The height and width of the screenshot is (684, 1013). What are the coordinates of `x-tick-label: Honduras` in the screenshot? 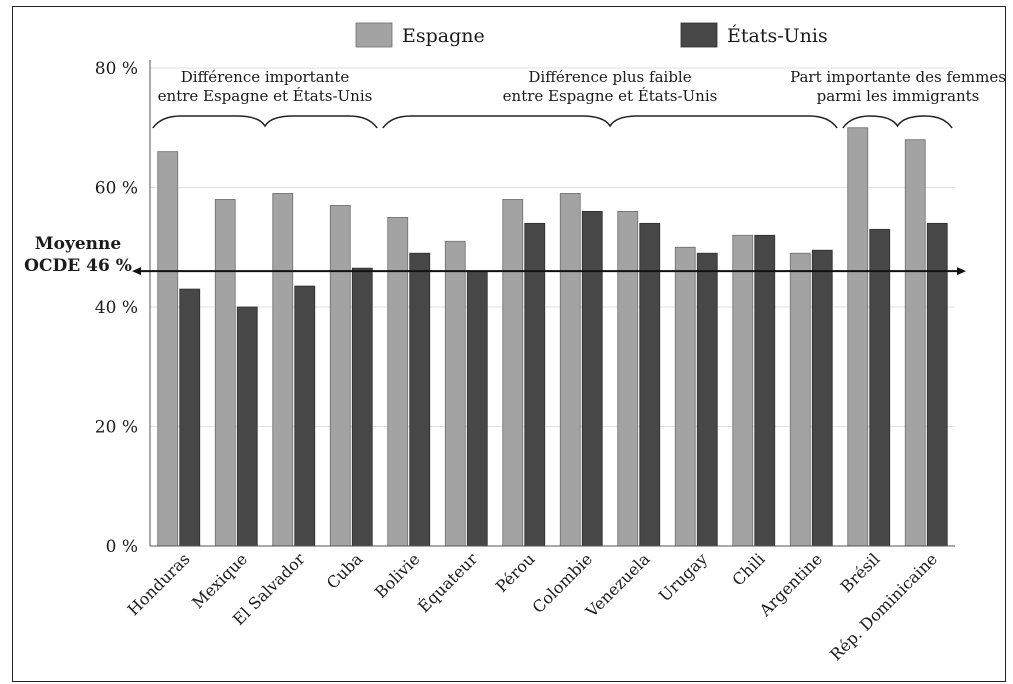 It's located at (159, 584).